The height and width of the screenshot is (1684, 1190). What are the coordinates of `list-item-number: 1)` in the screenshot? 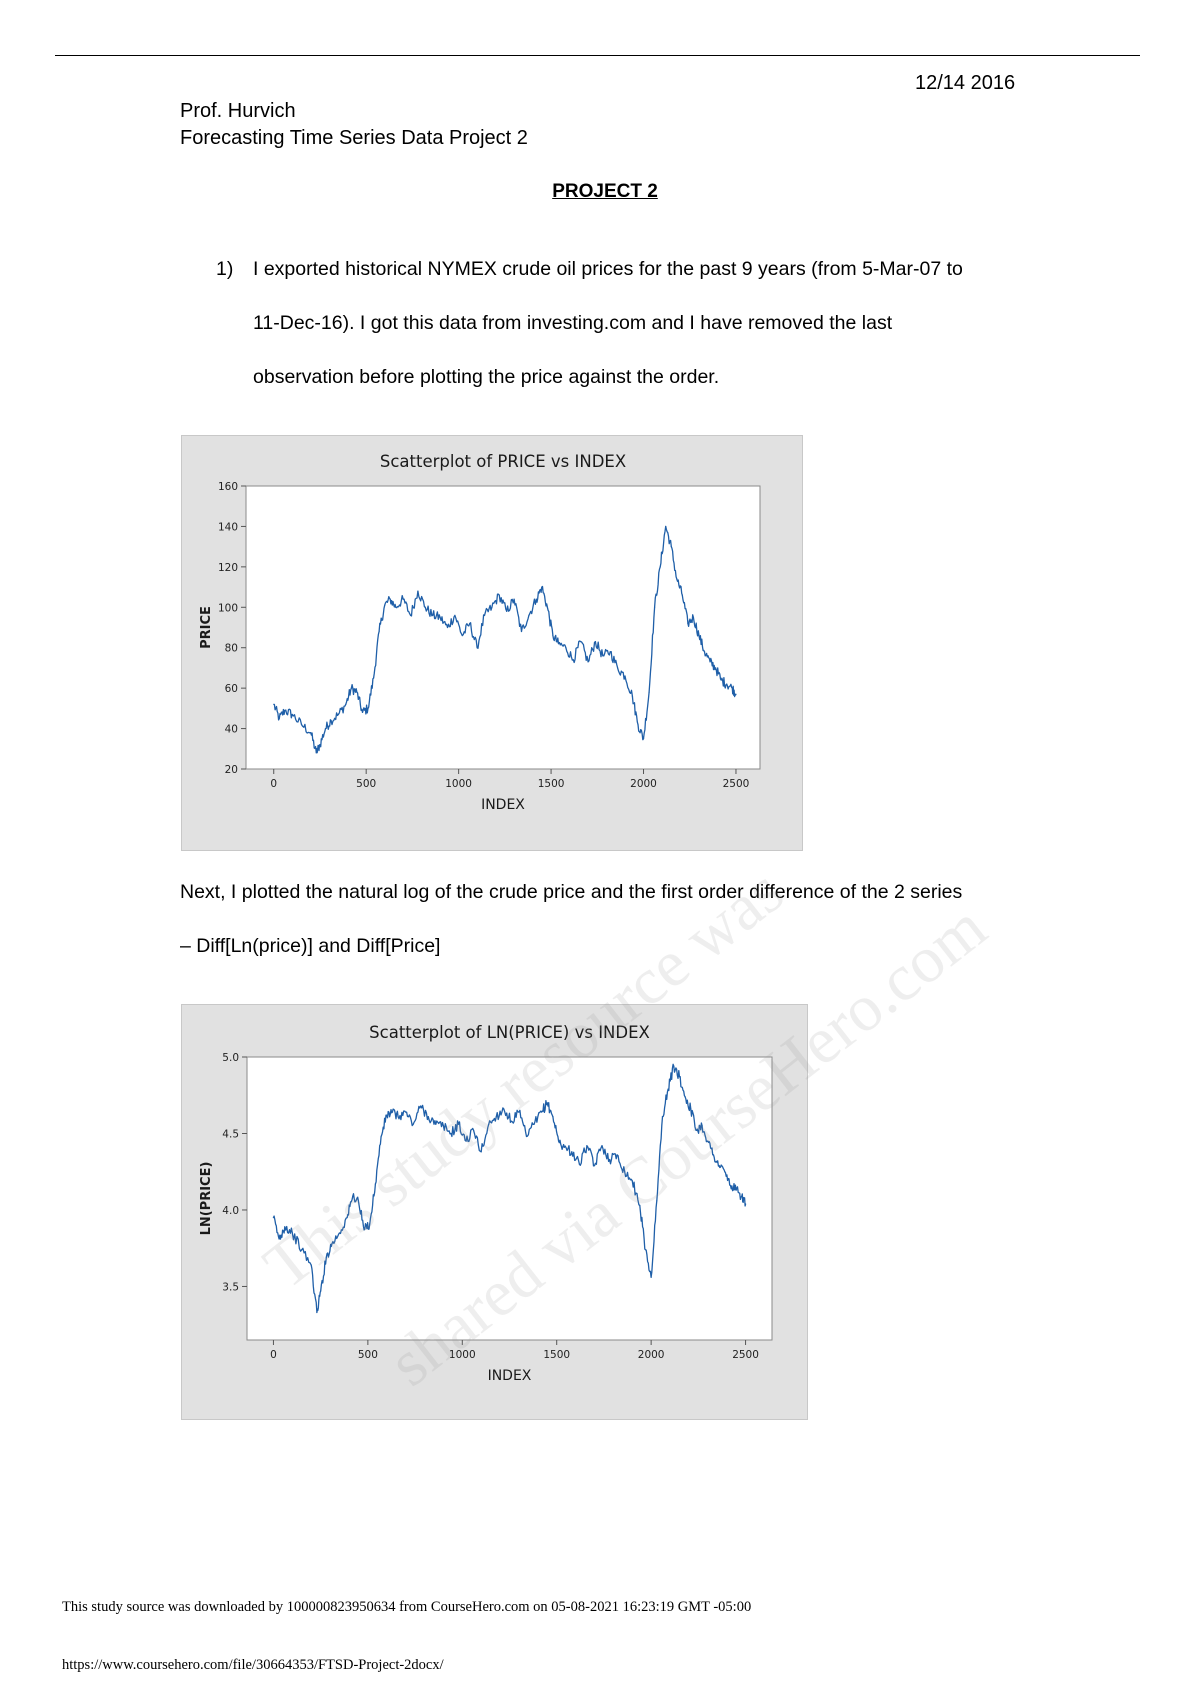 It's located at (225, 269).